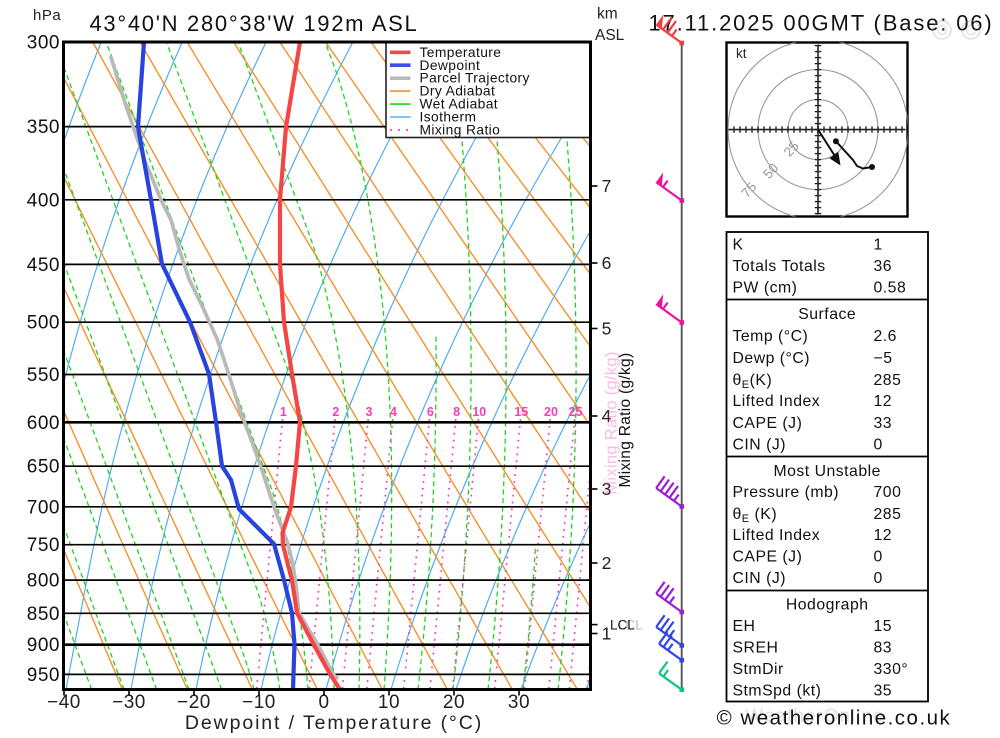 Image resolution: width=1000 pixels, height=738 pixels. I want to click on svg-text: 0.58, so click(890, 288).